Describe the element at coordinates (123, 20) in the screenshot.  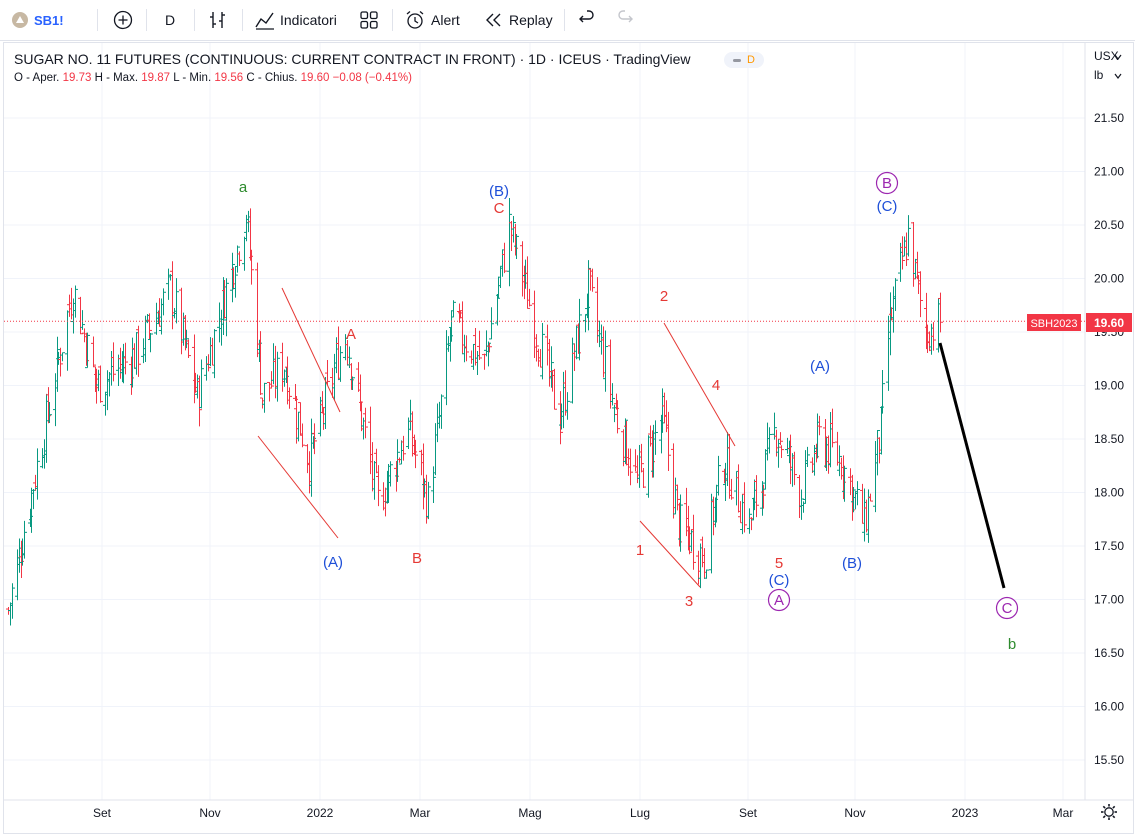
I see `compare-add-button` at that location.